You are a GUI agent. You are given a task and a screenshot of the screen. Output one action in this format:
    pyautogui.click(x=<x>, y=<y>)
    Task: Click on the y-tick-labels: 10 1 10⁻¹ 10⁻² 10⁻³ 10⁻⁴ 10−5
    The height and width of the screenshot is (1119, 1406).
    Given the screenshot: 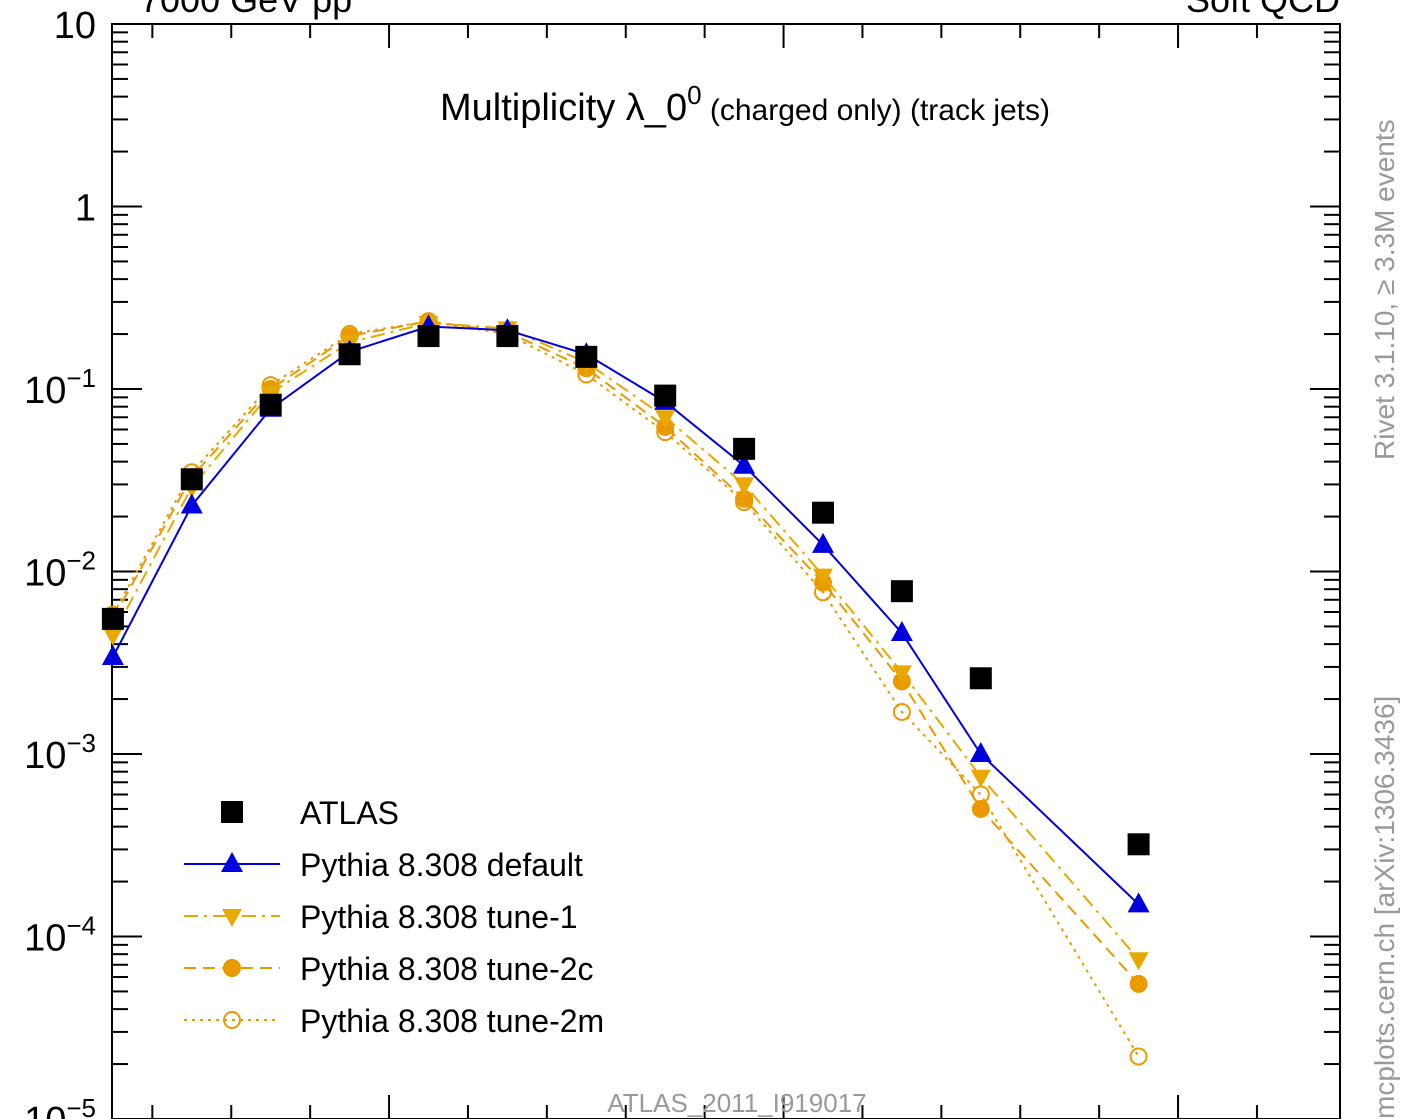 What is the action you would take?
    pyautogui.click(x=60, y=562)
    